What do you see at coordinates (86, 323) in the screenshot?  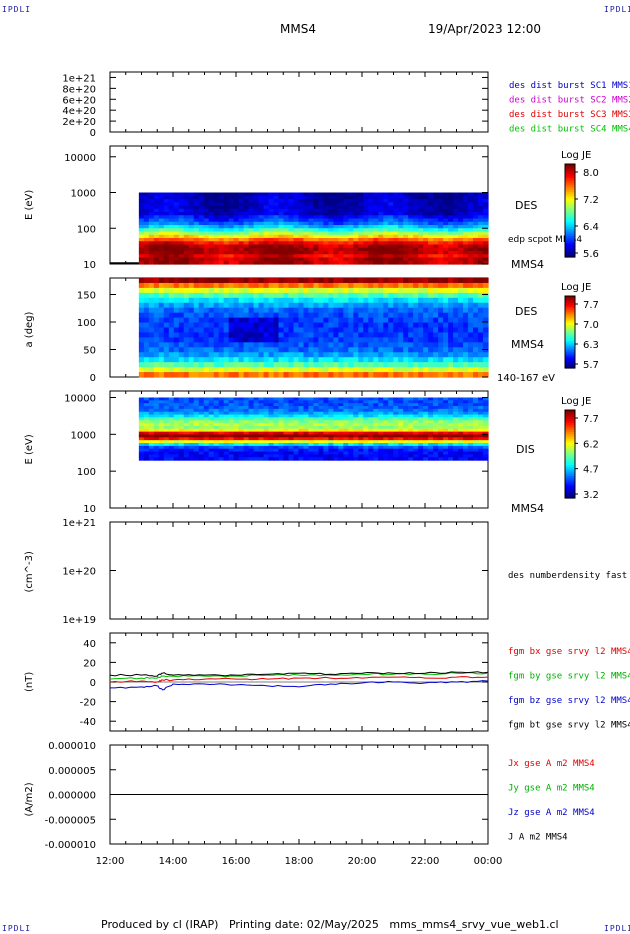 I see `des-pitch-panel-ytick-label: 100` at bounding box center [86, 323].